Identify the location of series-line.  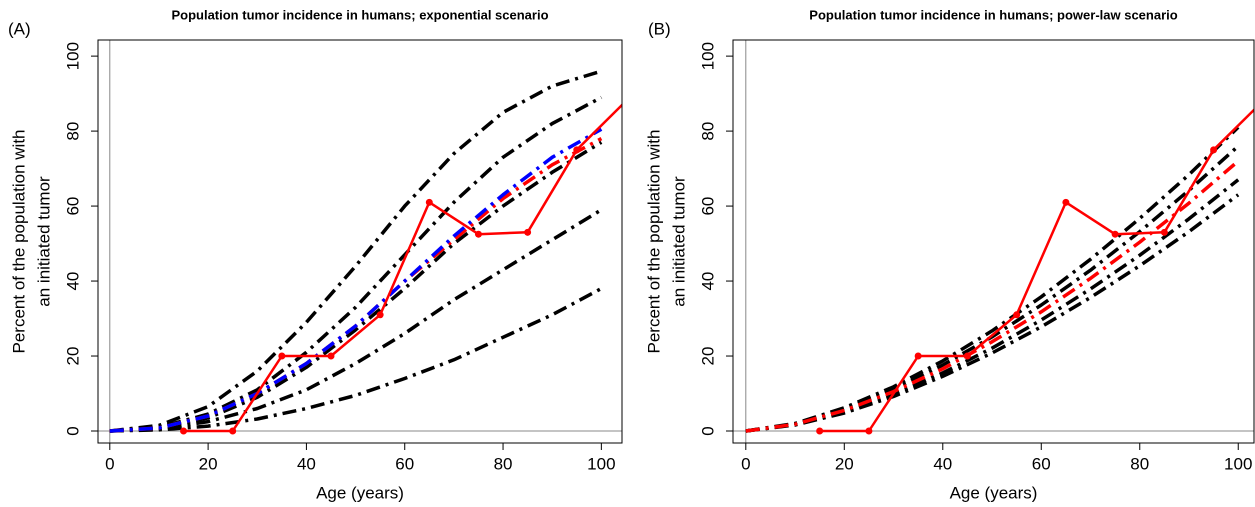
(356, 359).